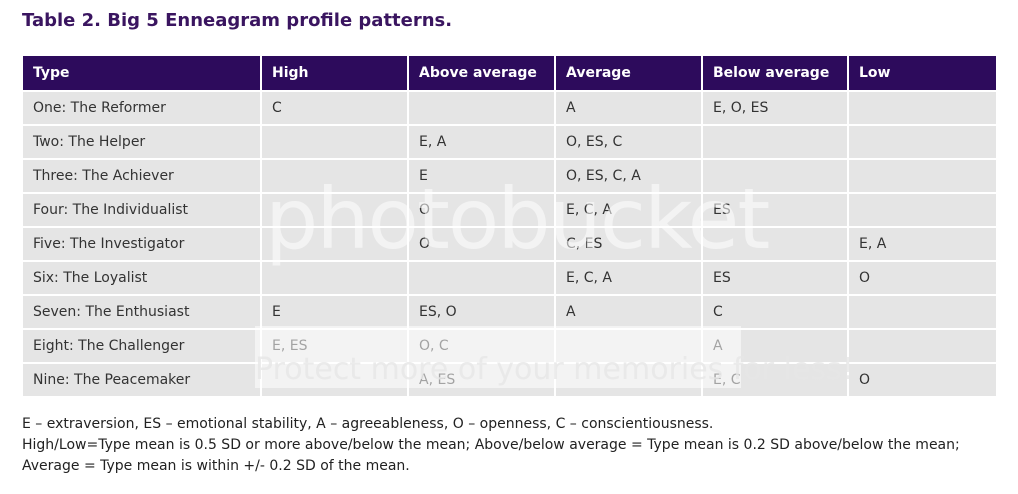 This screenshot has width=1018, height=494. What do you see at coordinates (141, 74) in the screenshot?
I see `header-cell: Type` at bounding box center [141, 74].